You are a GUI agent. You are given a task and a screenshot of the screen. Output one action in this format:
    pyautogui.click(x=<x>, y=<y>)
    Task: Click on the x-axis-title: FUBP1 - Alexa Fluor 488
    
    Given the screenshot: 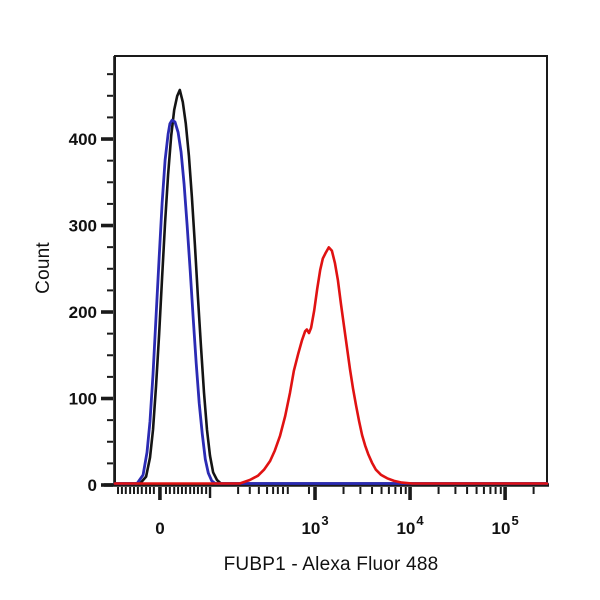 What is the action you would take?
    pyautogui.click(x=331, y=564)
    